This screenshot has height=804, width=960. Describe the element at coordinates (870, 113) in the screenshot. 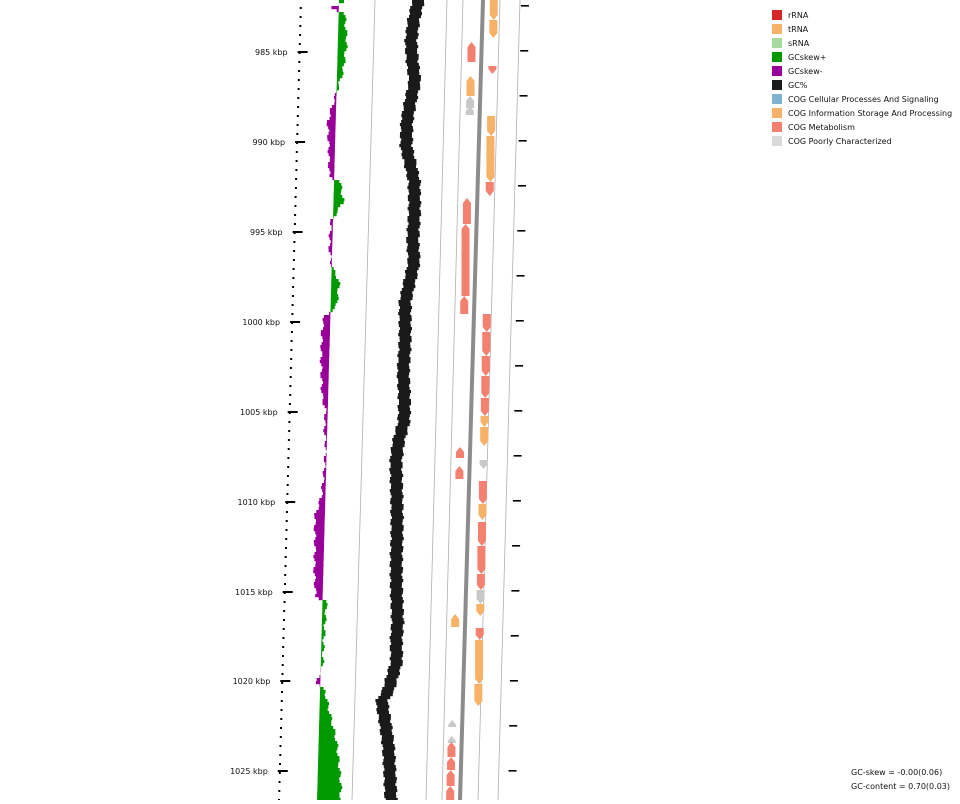

I see `legend-label: COG Information Storage And Processing` at that location.